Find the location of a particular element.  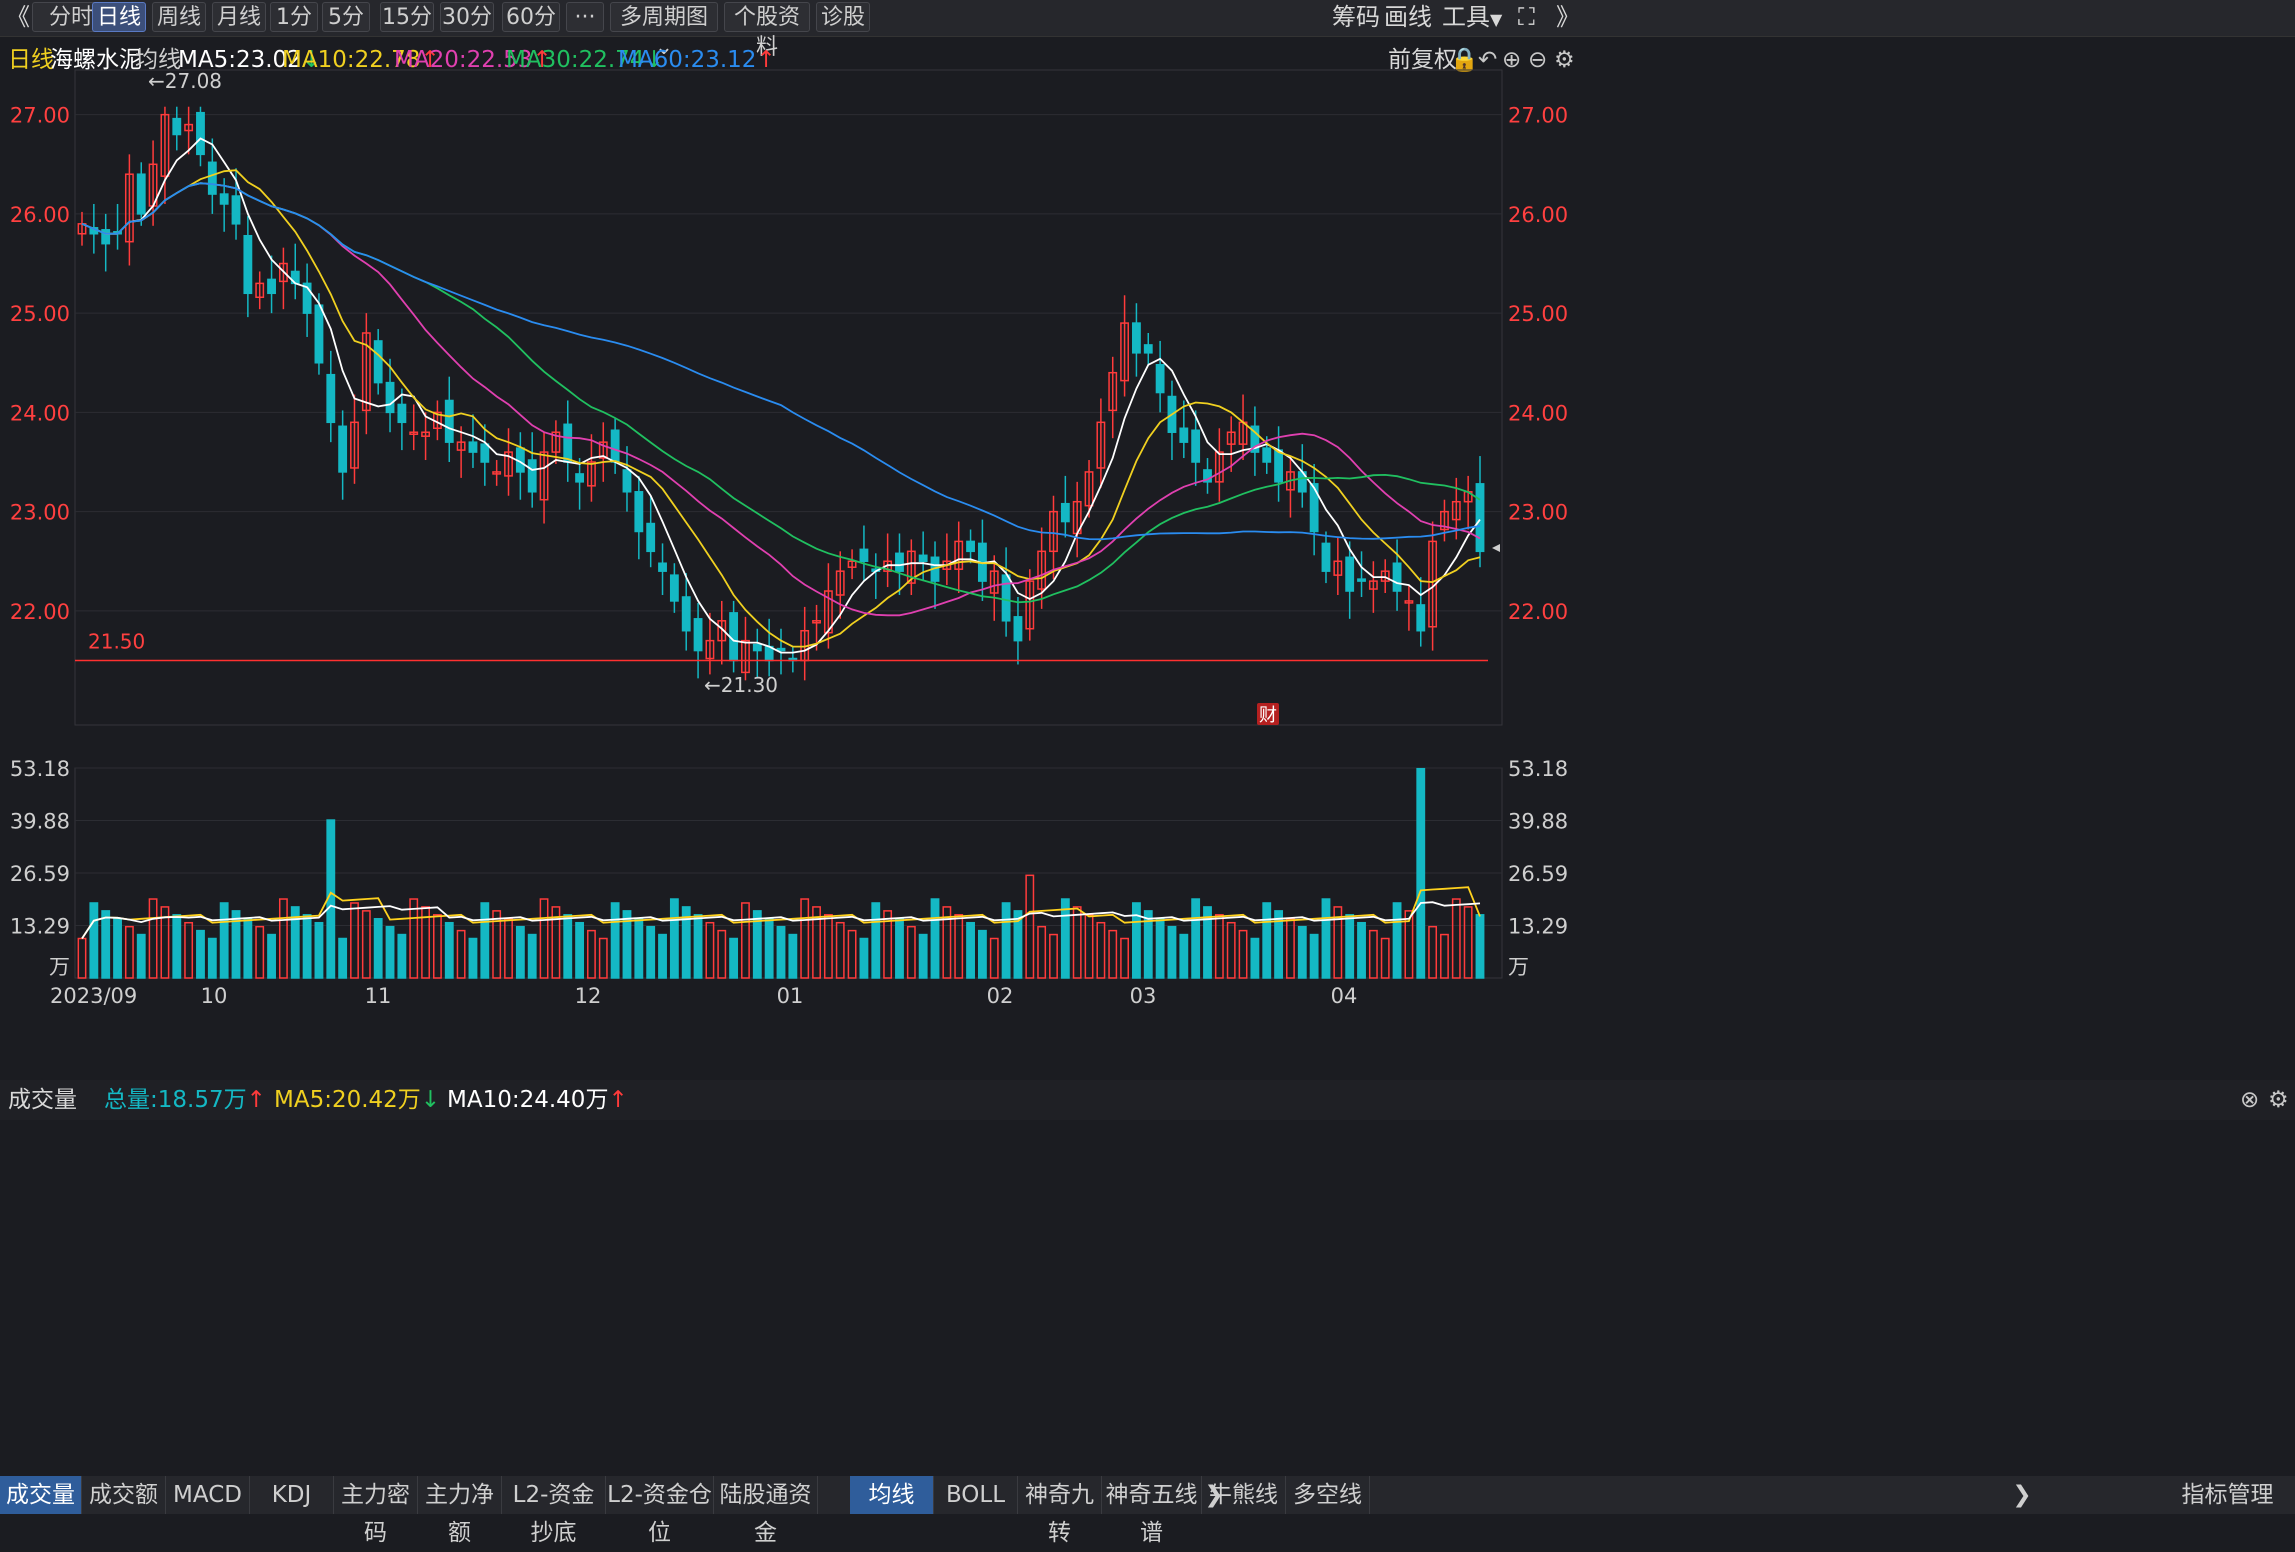

indicator-tab-8: 陆股通资金 is located at coordinates (766, 1511).